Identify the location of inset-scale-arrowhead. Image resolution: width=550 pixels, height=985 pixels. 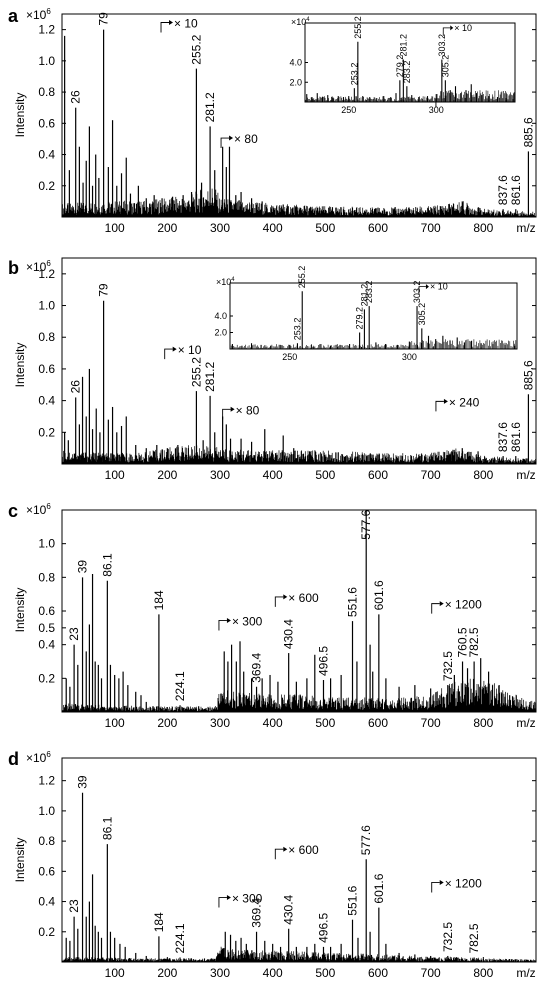
(452, 28).